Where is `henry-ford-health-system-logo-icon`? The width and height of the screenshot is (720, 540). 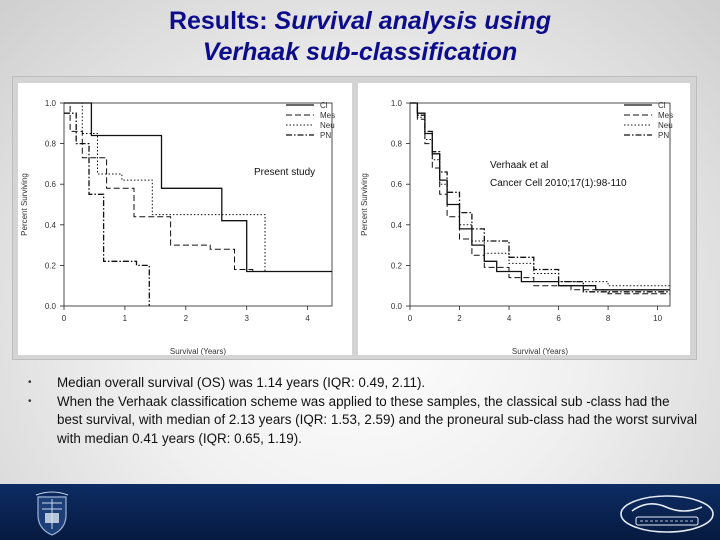
henry-ford-health-system-logo-icon is located at coordinates (667, 514).